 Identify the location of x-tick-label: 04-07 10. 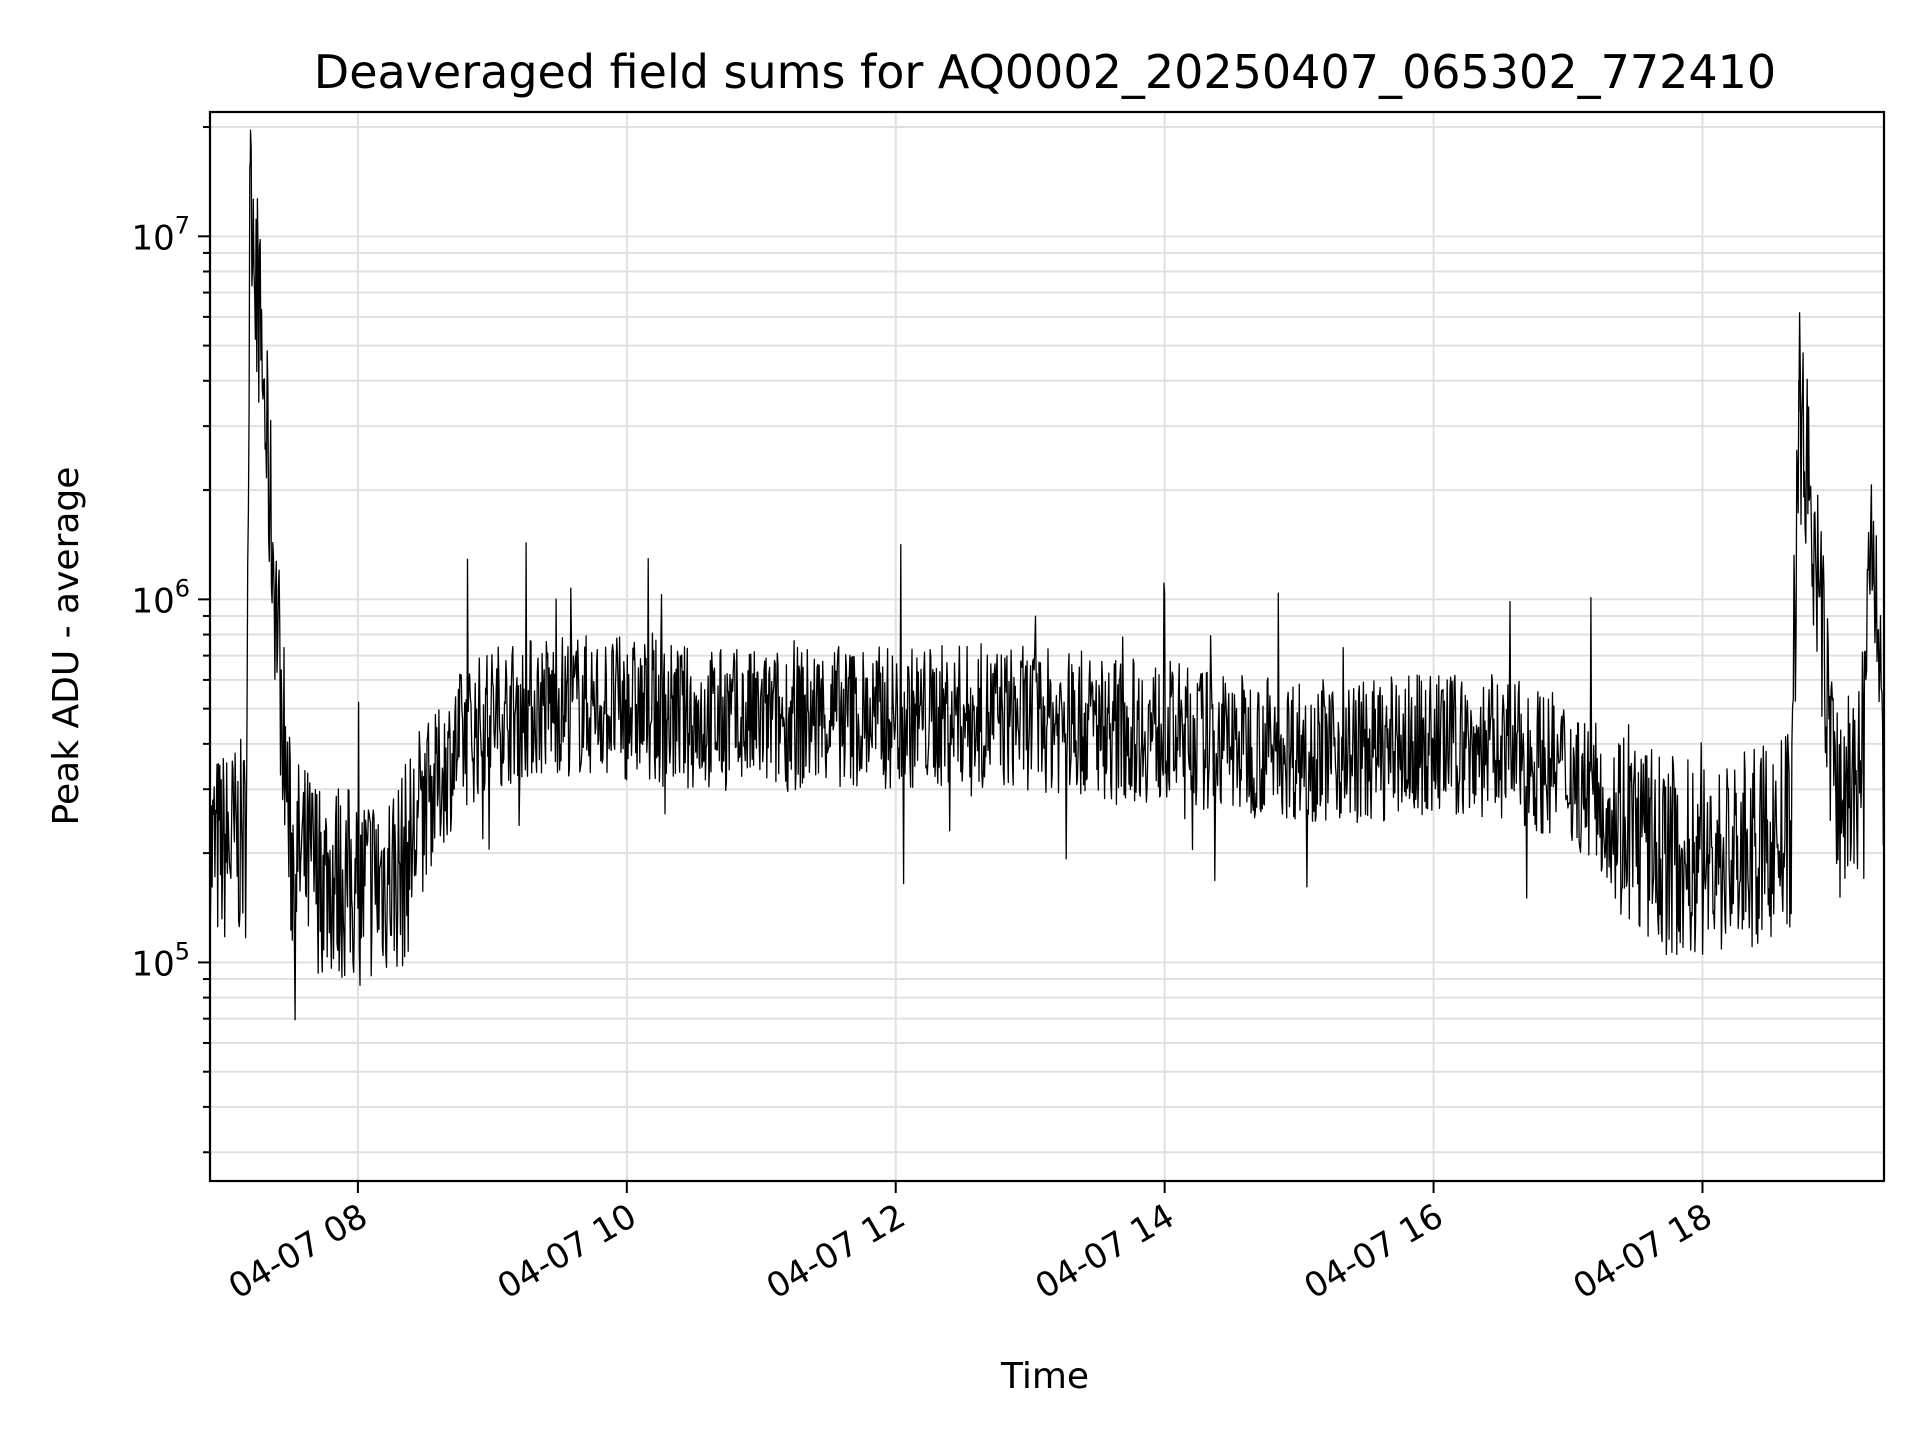
(567, 1251).